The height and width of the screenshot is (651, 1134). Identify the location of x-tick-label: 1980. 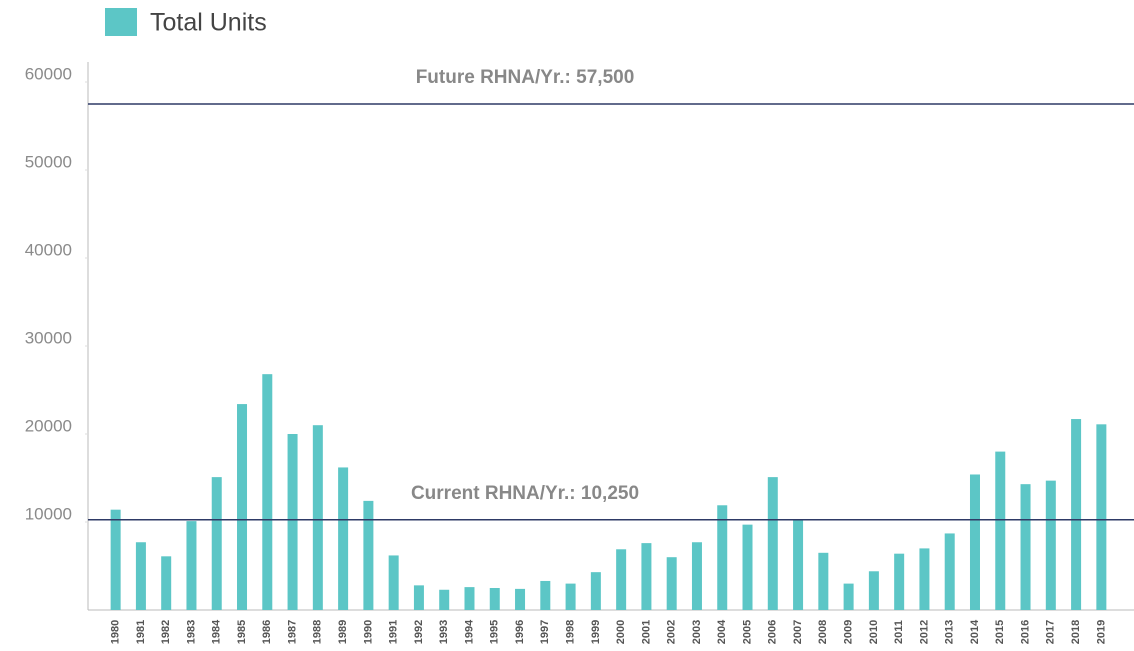
(116, 632).